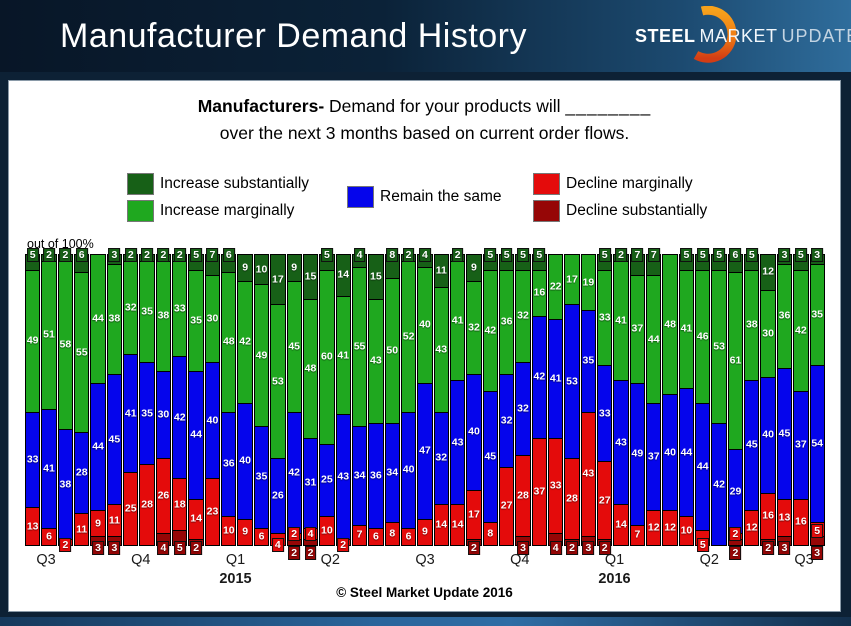 Image resolution: width=851 pixels, height=626 pixels. What do you see at coordinates (735, 360) in the screenshot?
I see `bar-value-label: 61` at bounding box center [735, 360].